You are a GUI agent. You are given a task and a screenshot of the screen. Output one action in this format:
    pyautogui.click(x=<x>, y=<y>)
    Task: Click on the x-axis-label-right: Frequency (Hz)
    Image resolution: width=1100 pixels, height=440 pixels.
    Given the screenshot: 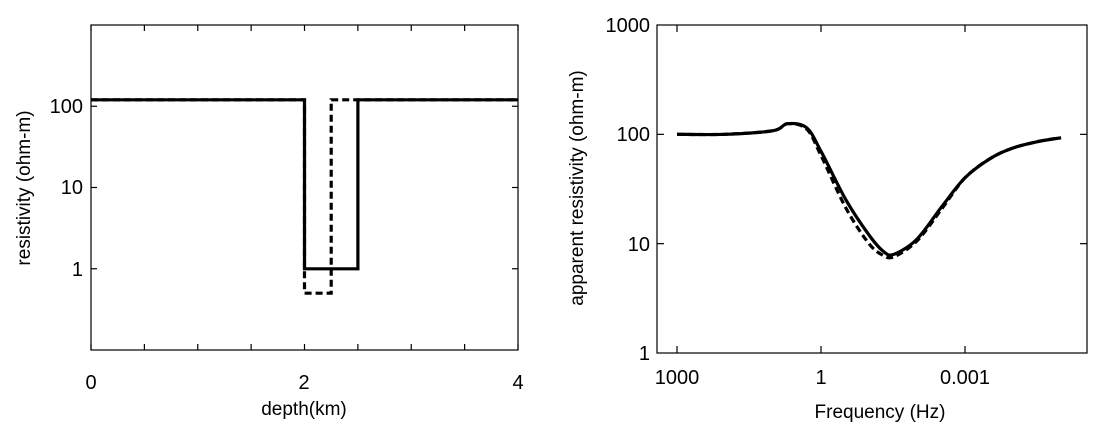 What is the action you would take?
    pyautogui.click(x=880, y=412)
    